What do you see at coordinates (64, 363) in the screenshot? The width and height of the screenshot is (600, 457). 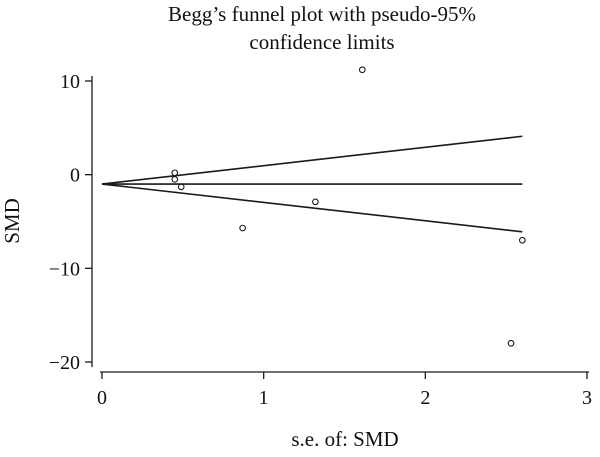 I see `y-tick-label: −20` at bounding box center [64, 363].